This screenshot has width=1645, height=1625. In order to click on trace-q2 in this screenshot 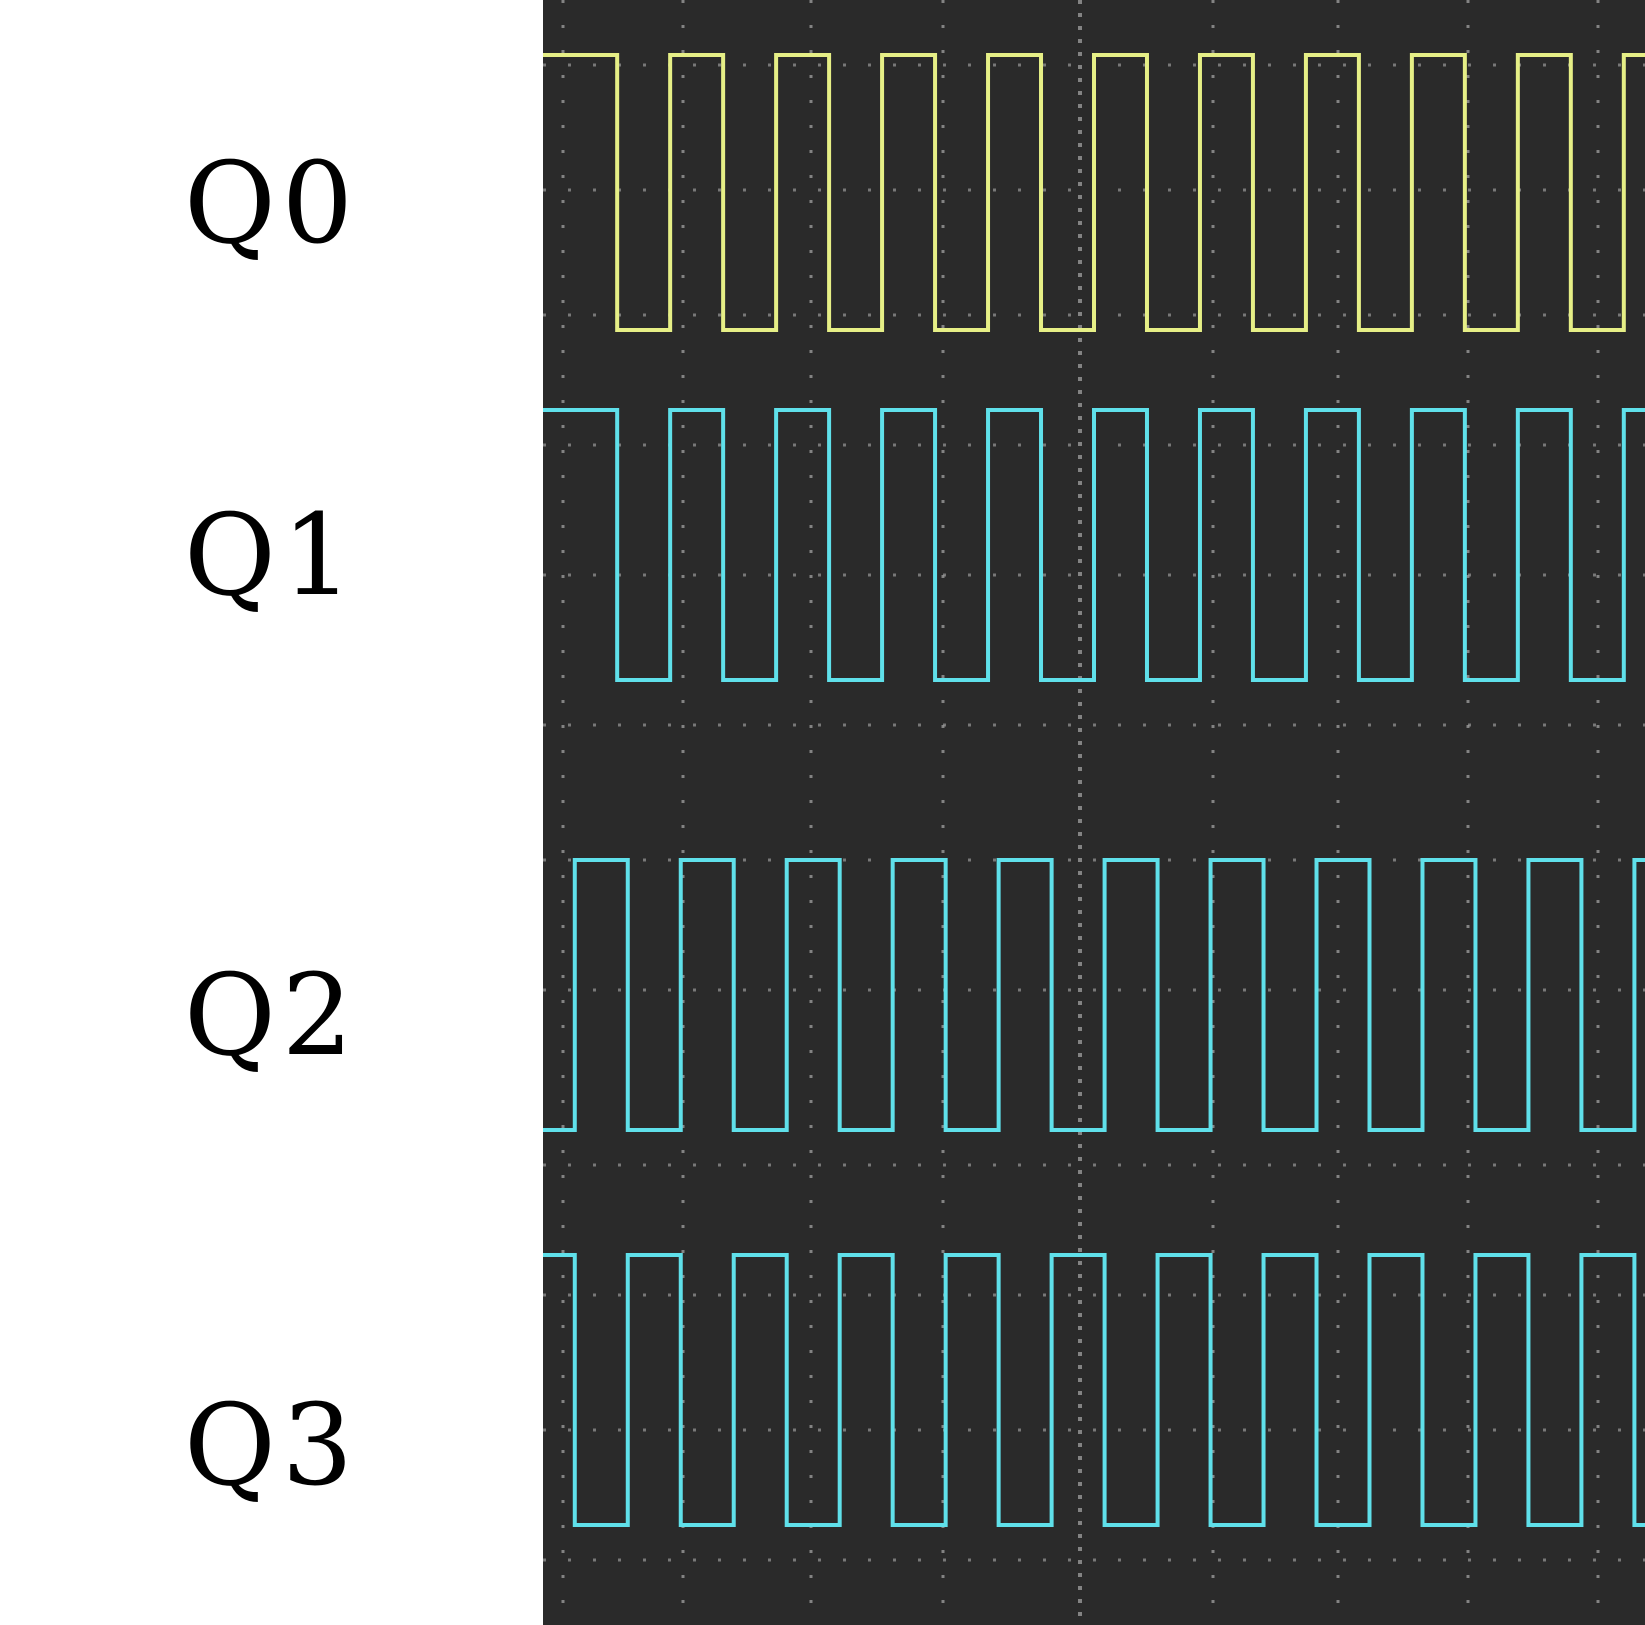, I will do `click(1094, 995)`.